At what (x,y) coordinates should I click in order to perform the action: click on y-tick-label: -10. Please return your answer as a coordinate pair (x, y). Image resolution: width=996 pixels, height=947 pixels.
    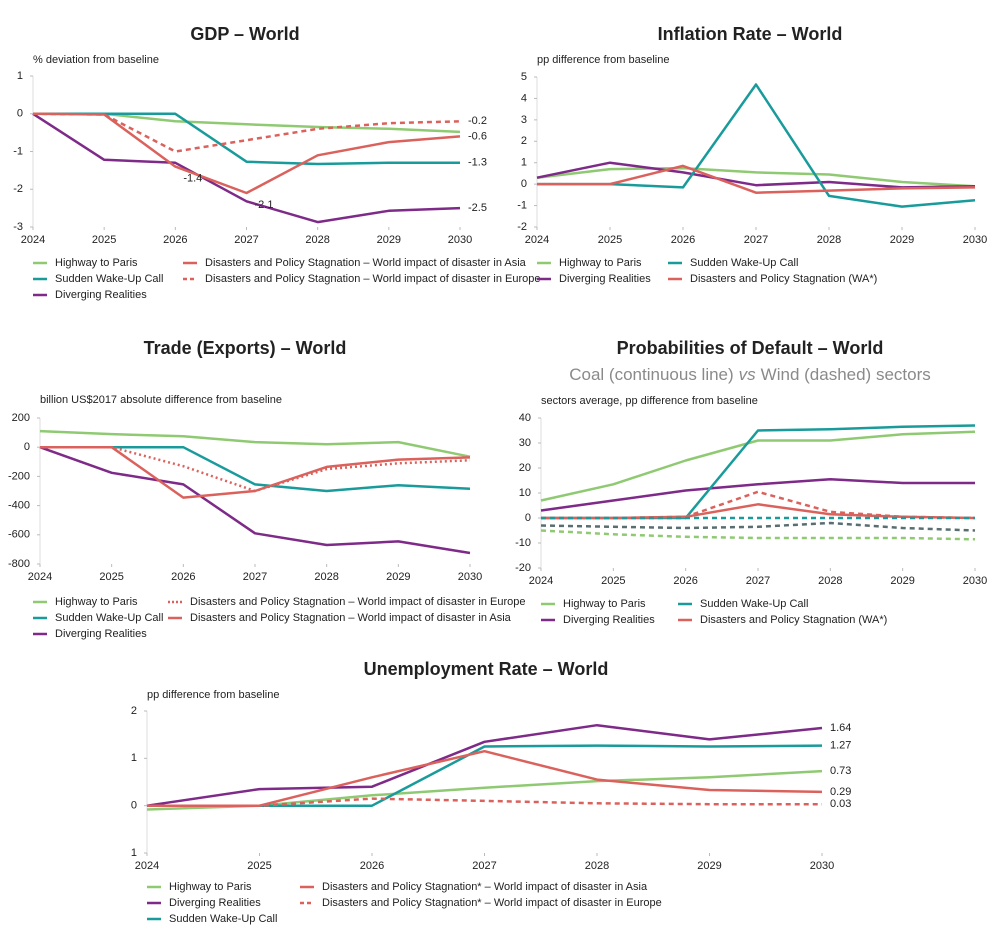
    Looking at the image, I should click on (523, 543).